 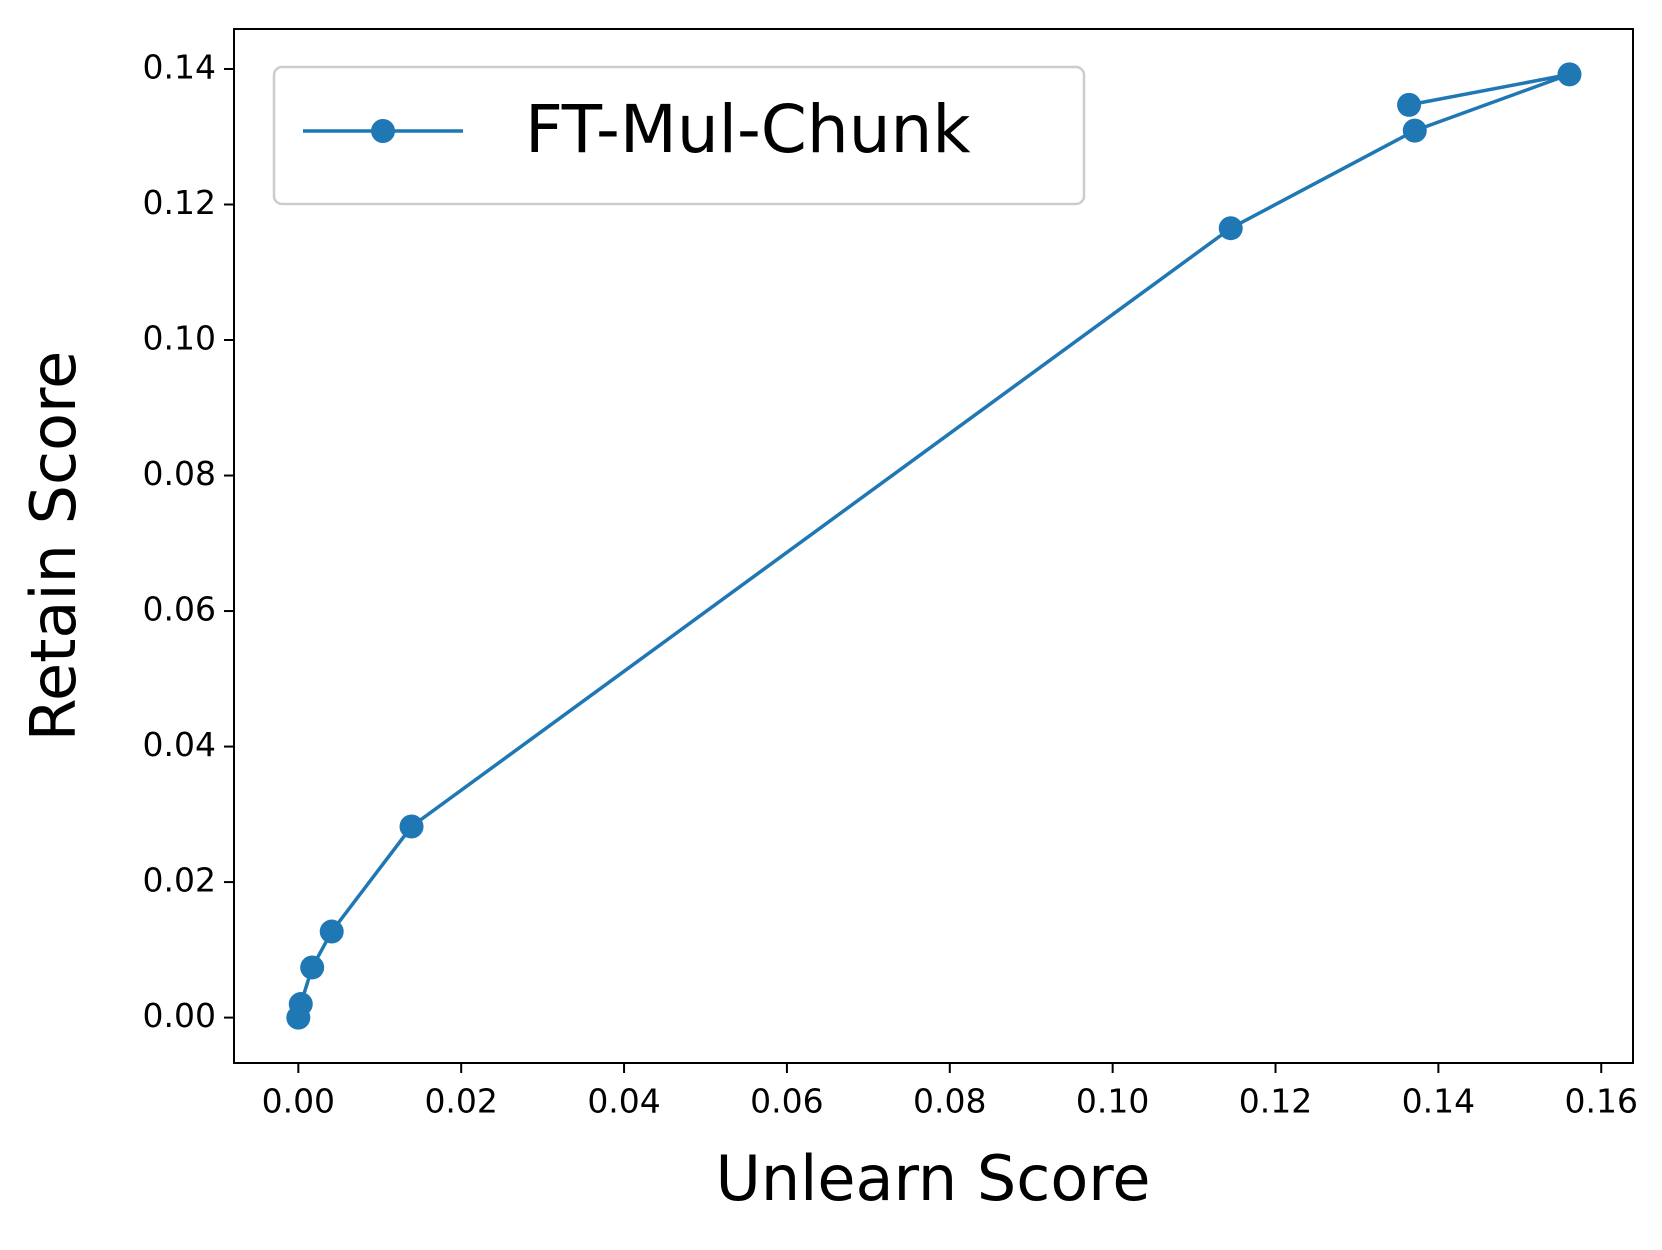 What do you see at coordinates (179, 609) in the screenshot?
I see `y-tick-label: 0.06` at bounding box center [179, 609].